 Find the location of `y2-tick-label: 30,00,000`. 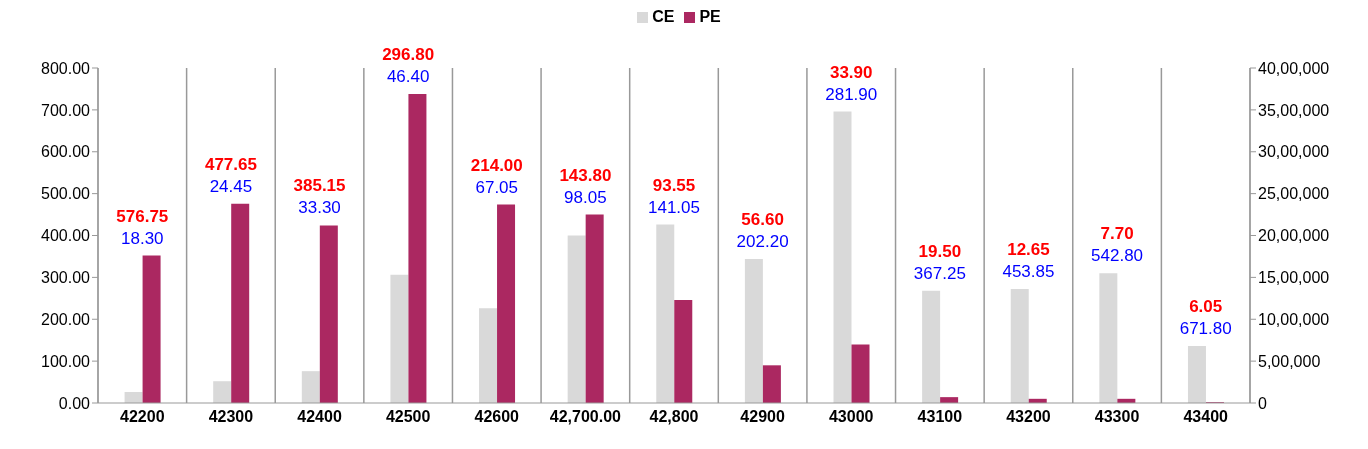

y2-tick-label: 30,00,000 is located at coordinates (1294, 152).